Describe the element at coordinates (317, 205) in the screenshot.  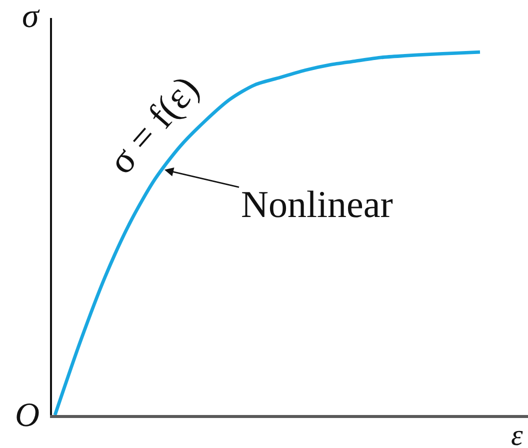
I see `annotation: Nonlinear` at that location.